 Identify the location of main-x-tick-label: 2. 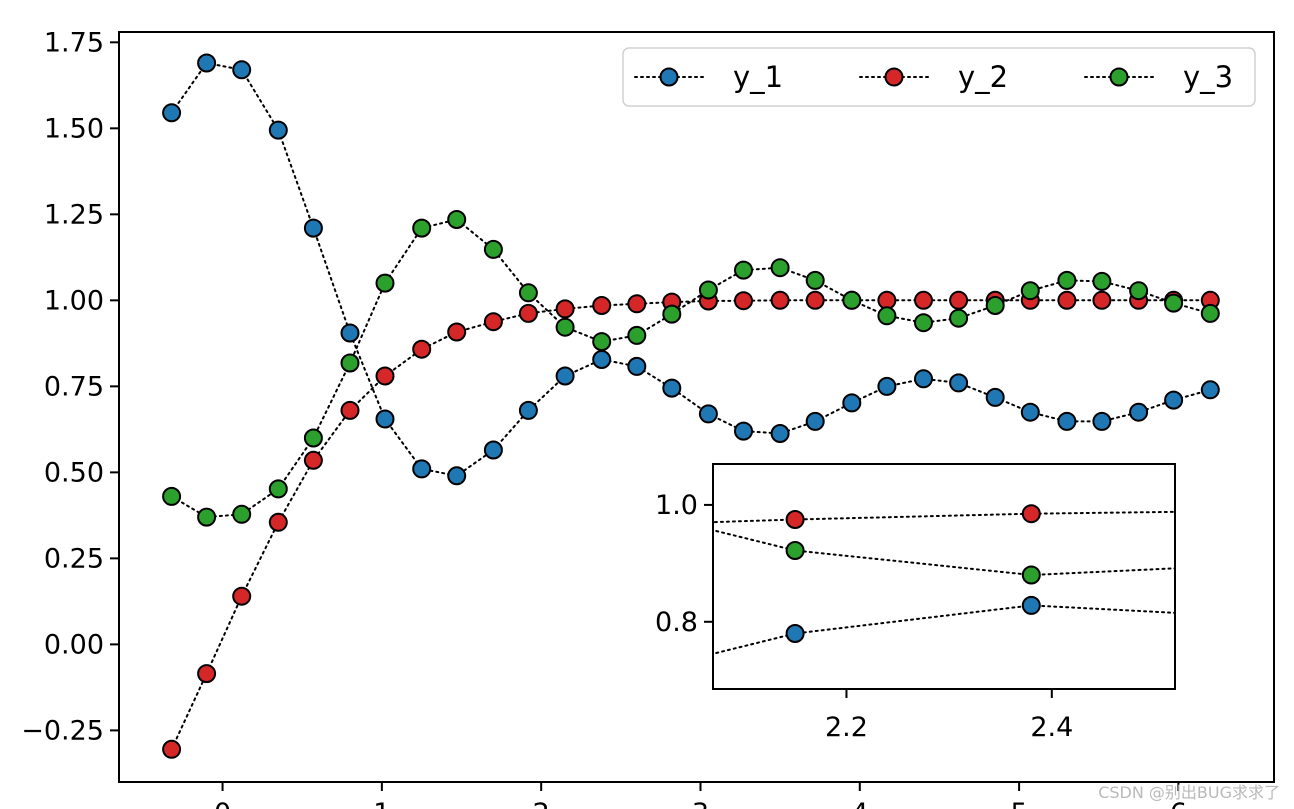
(541, 803).